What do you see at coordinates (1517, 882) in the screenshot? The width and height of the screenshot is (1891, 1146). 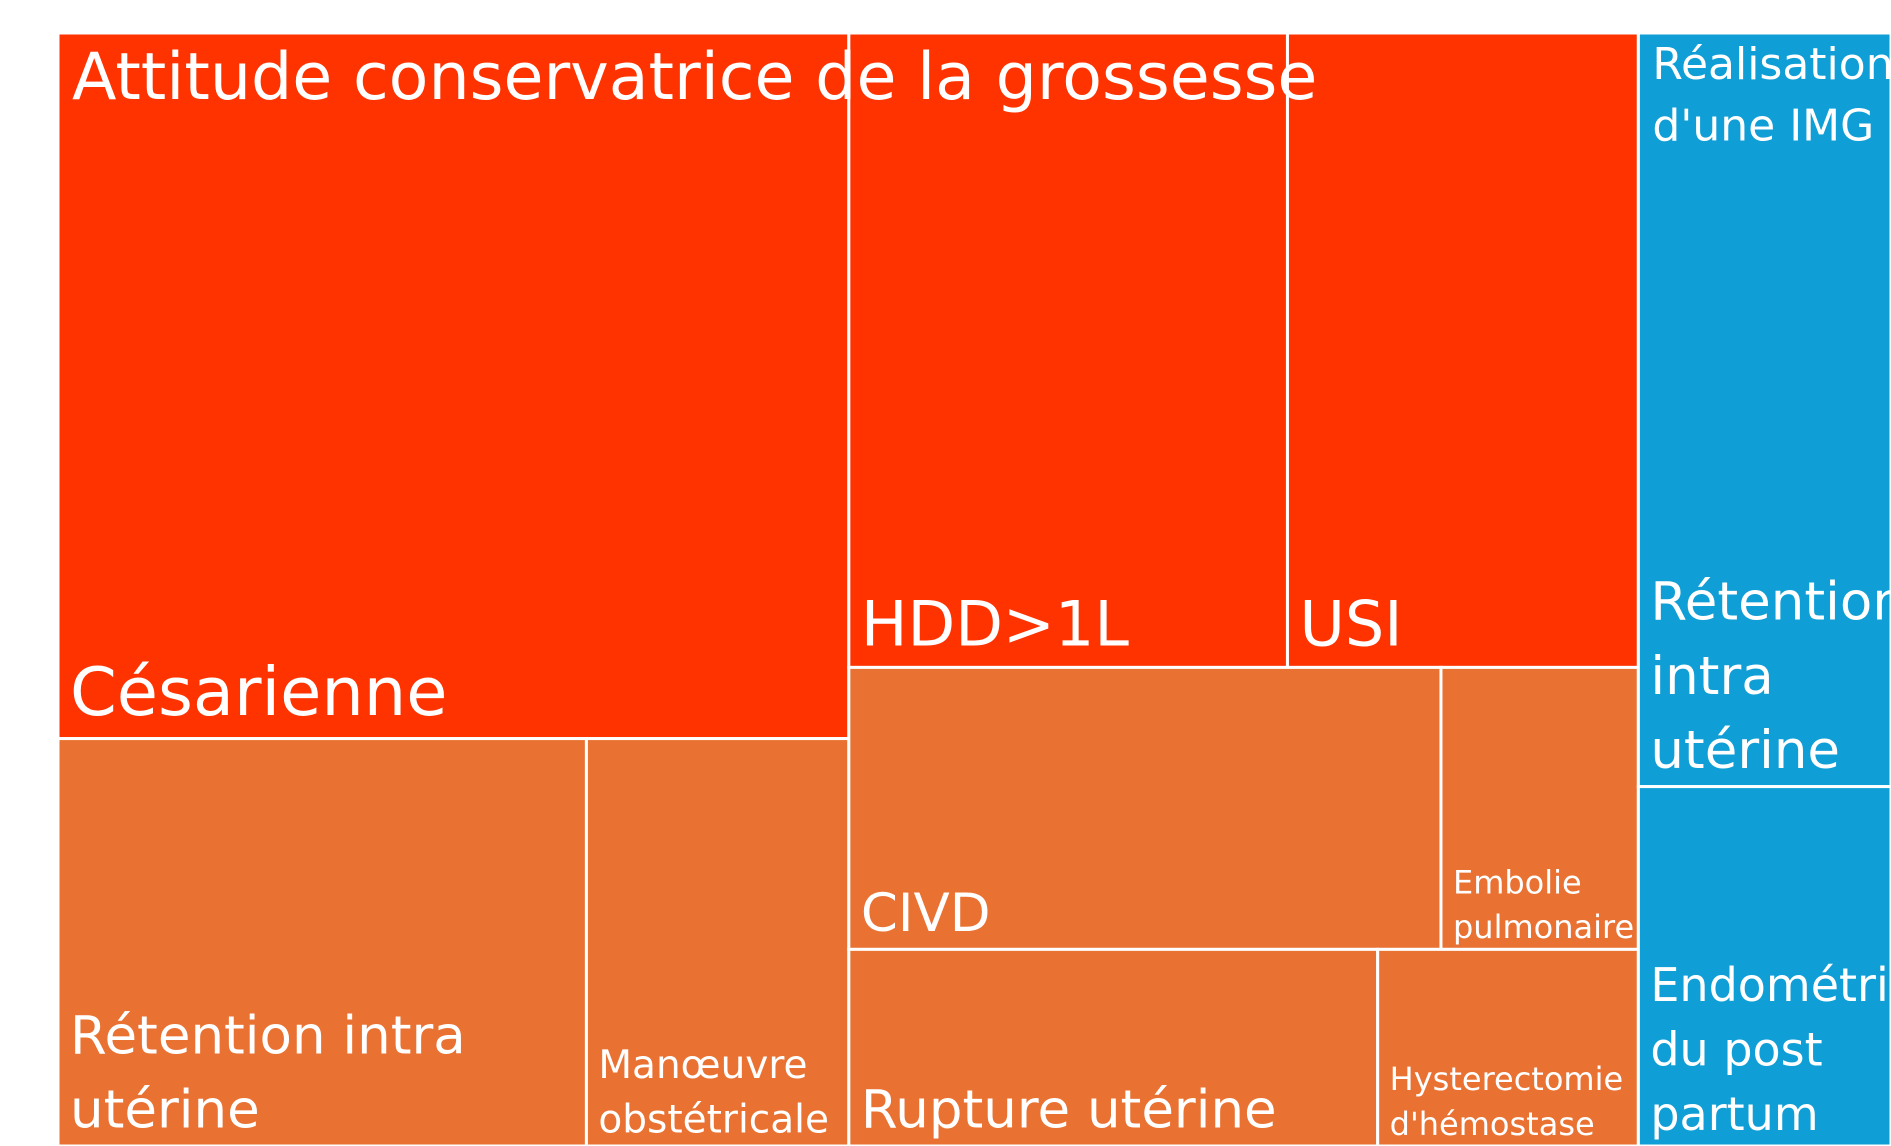 I see `label-line: Embolie` at bounding box center [1517, 882].